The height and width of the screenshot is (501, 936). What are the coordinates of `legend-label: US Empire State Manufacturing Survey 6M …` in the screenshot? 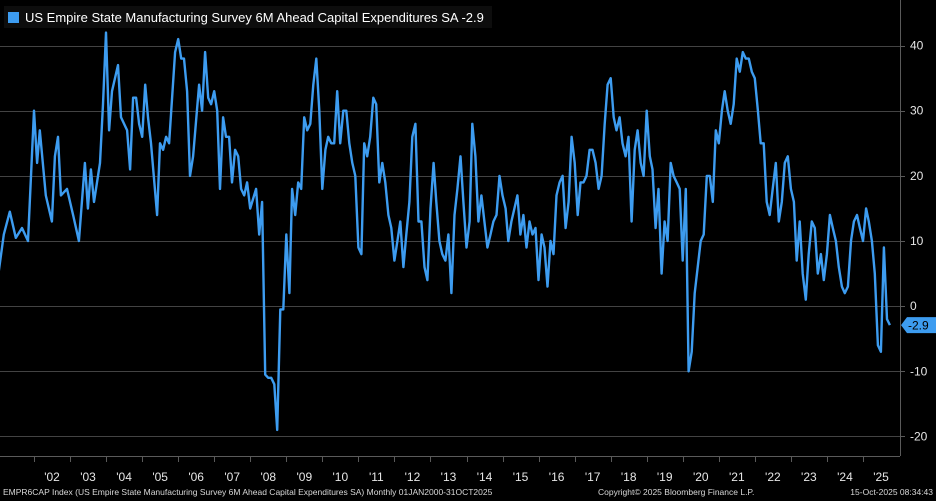 It's located at (254, 17).